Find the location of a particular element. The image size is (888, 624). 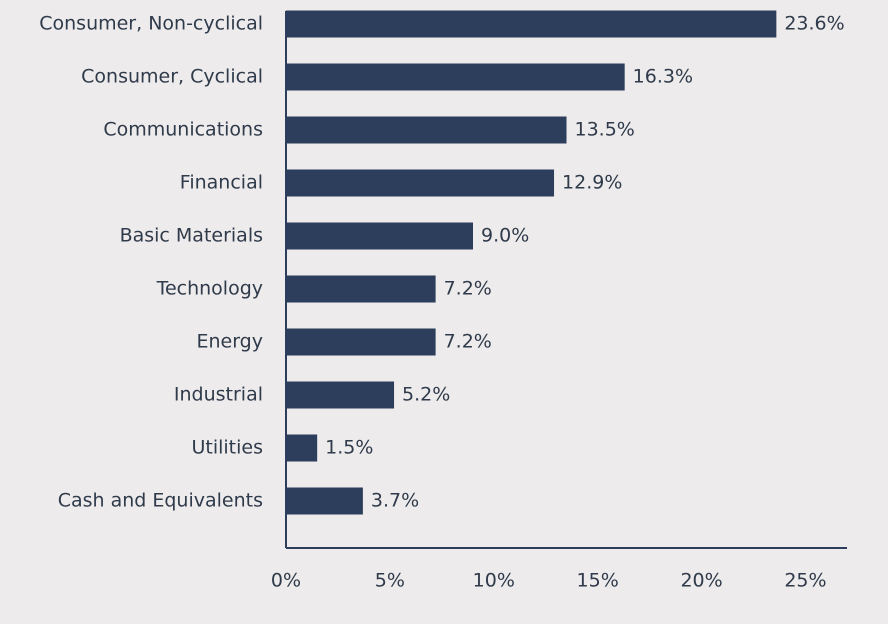

y-tick-label: Industrial is located at coordinates (218, 395).